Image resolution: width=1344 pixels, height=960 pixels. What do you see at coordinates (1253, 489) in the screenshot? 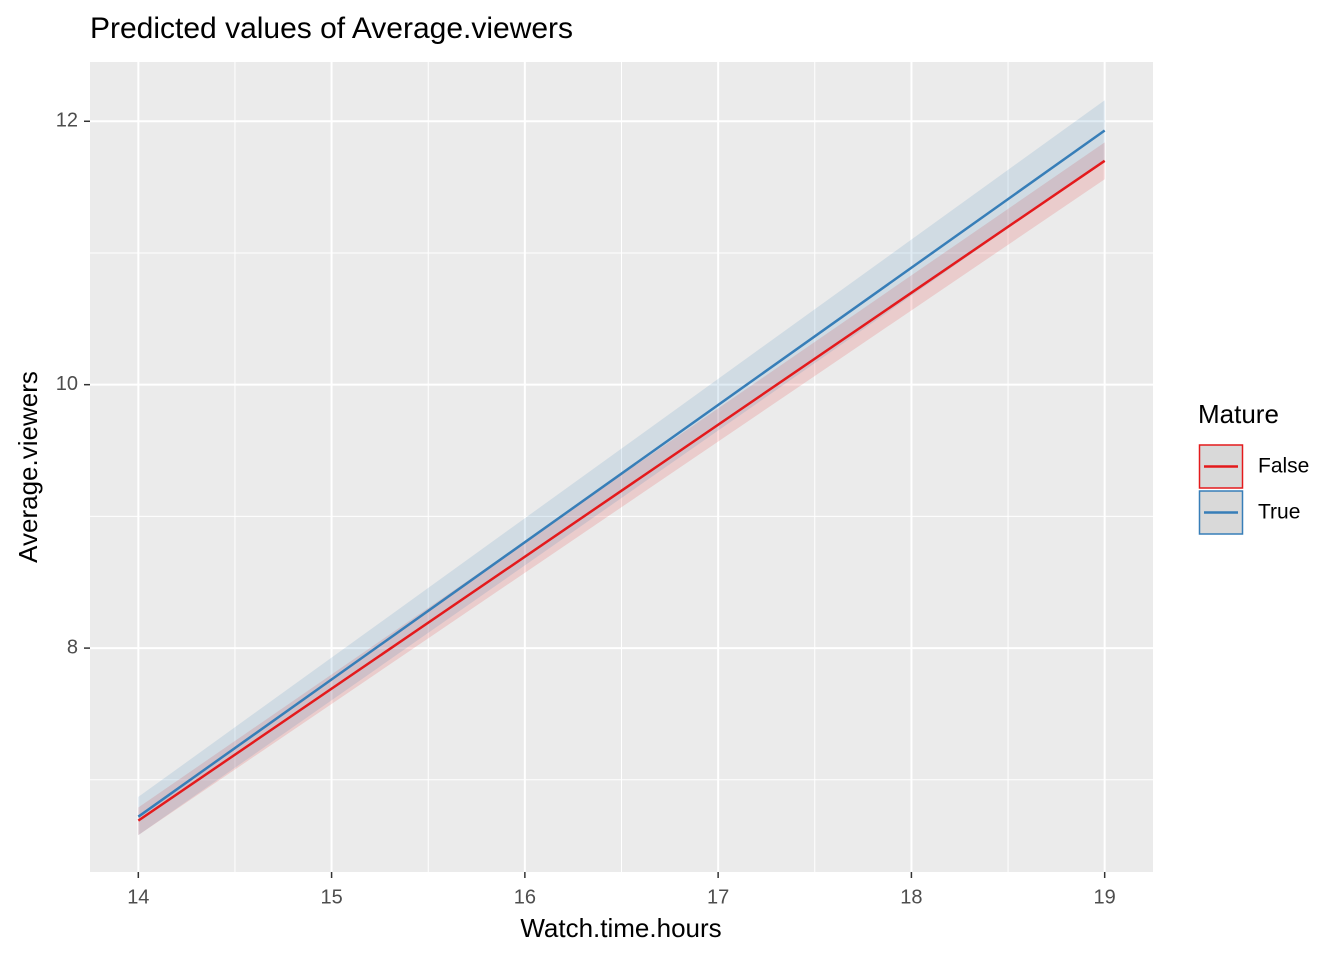
I see `legend: False True` at bounding box center [1253, 489].